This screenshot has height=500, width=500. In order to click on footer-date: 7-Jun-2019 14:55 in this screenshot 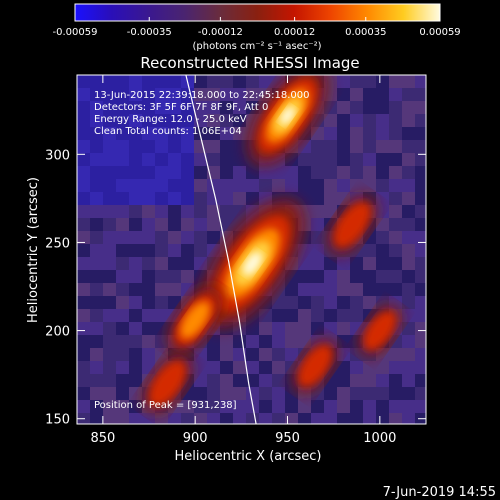, I will do `click(439, 492)`.